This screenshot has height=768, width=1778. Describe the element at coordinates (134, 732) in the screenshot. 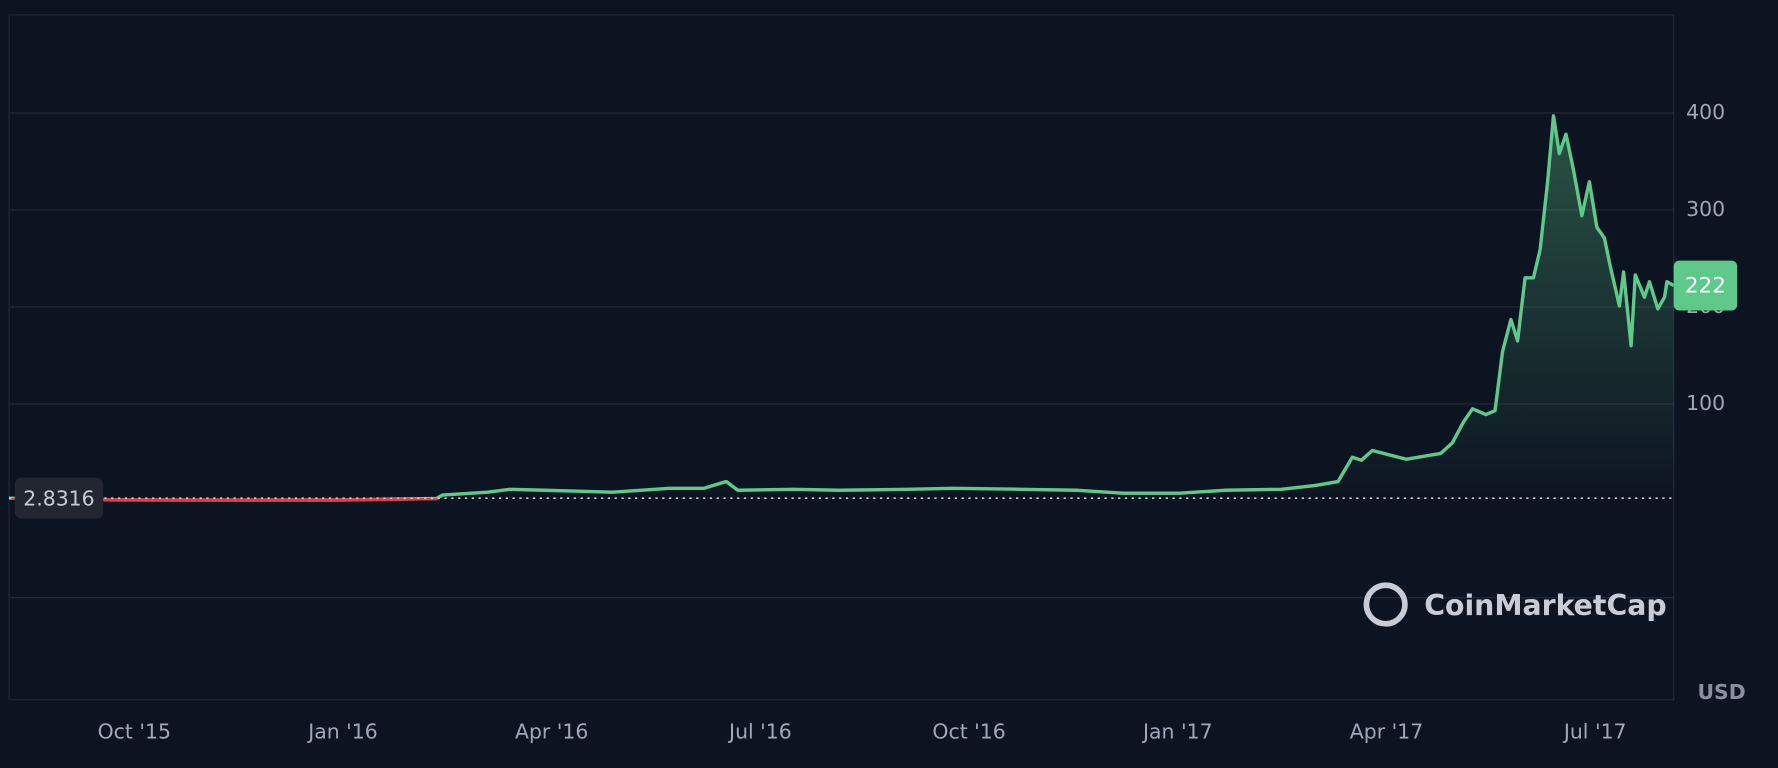

I see `x-tick-label: Oct '15` at that location.